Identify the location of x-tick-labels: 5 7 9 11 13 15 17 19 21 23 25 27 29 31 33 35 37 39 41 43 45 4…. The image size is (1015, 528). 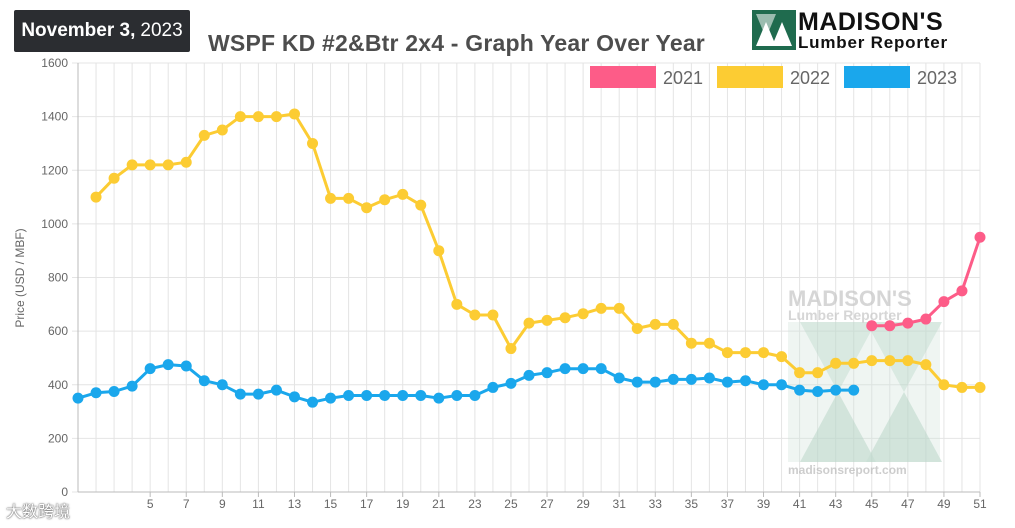
(567, 504).